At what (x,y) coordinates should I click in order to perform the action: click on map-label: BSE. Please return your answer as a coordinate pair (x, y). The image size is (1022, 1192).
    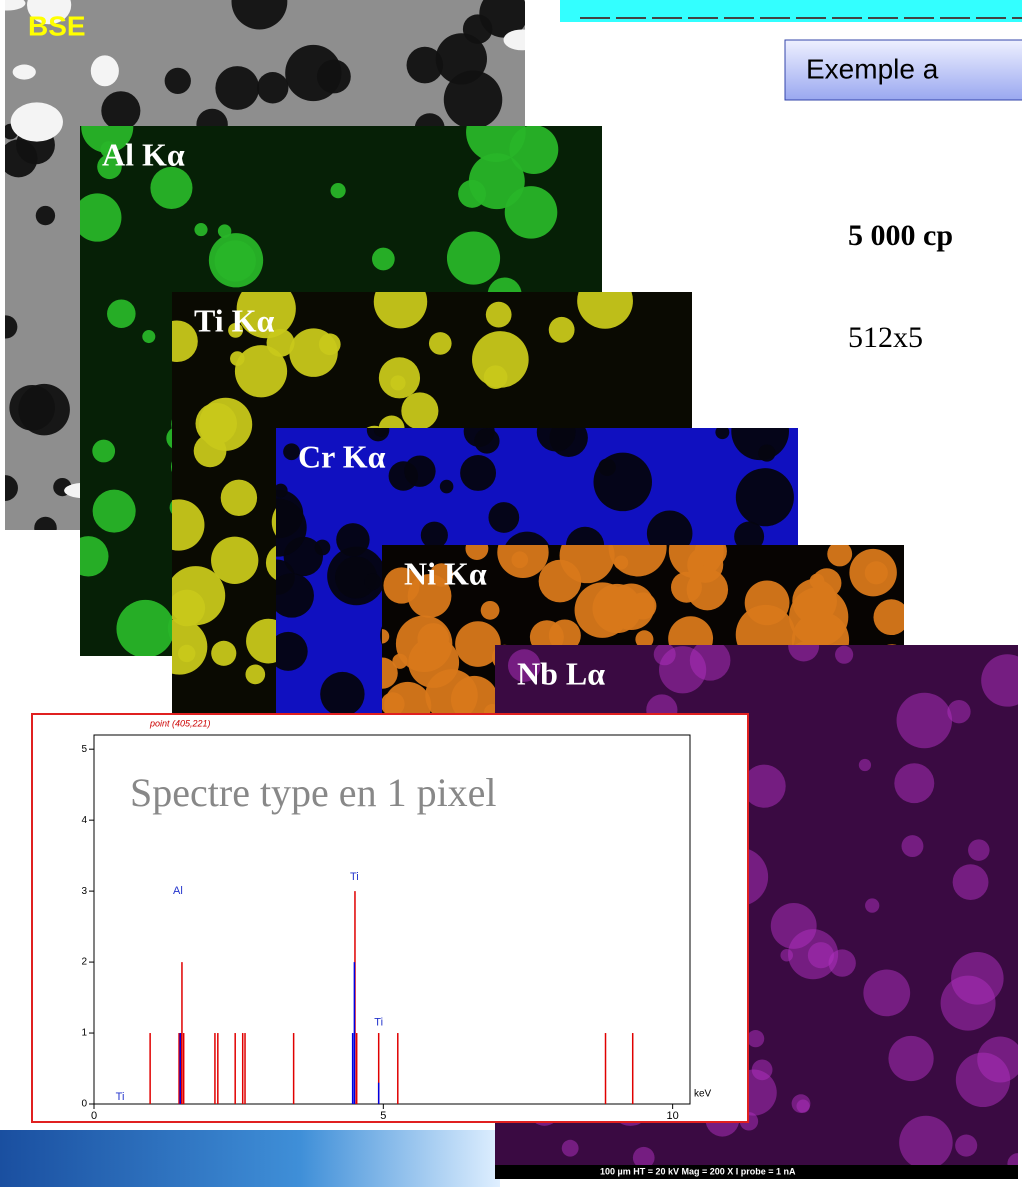
    Looking at the image, I should click on (57, 25).